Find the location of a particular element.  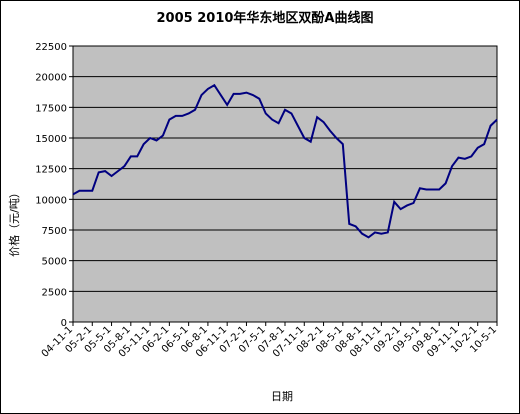

y-tick-label: 0 is located at coordinates (64, 323).